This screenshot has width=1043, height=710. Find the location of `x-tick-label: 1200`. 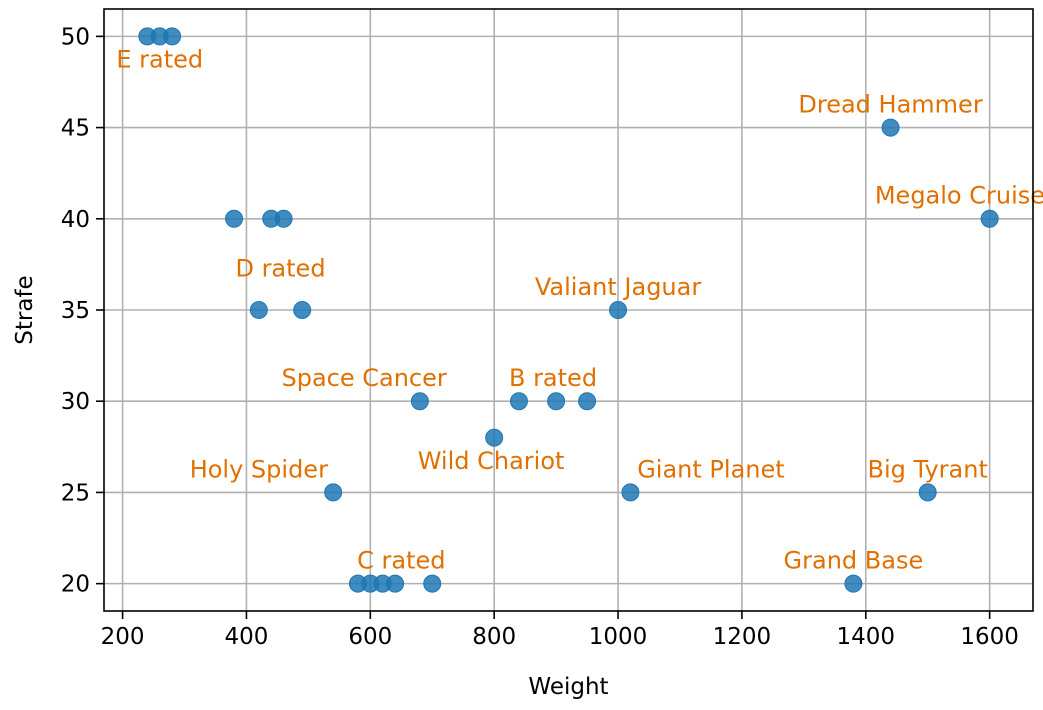

x-tick-label: 1200 is located at coordinates (742, 637).